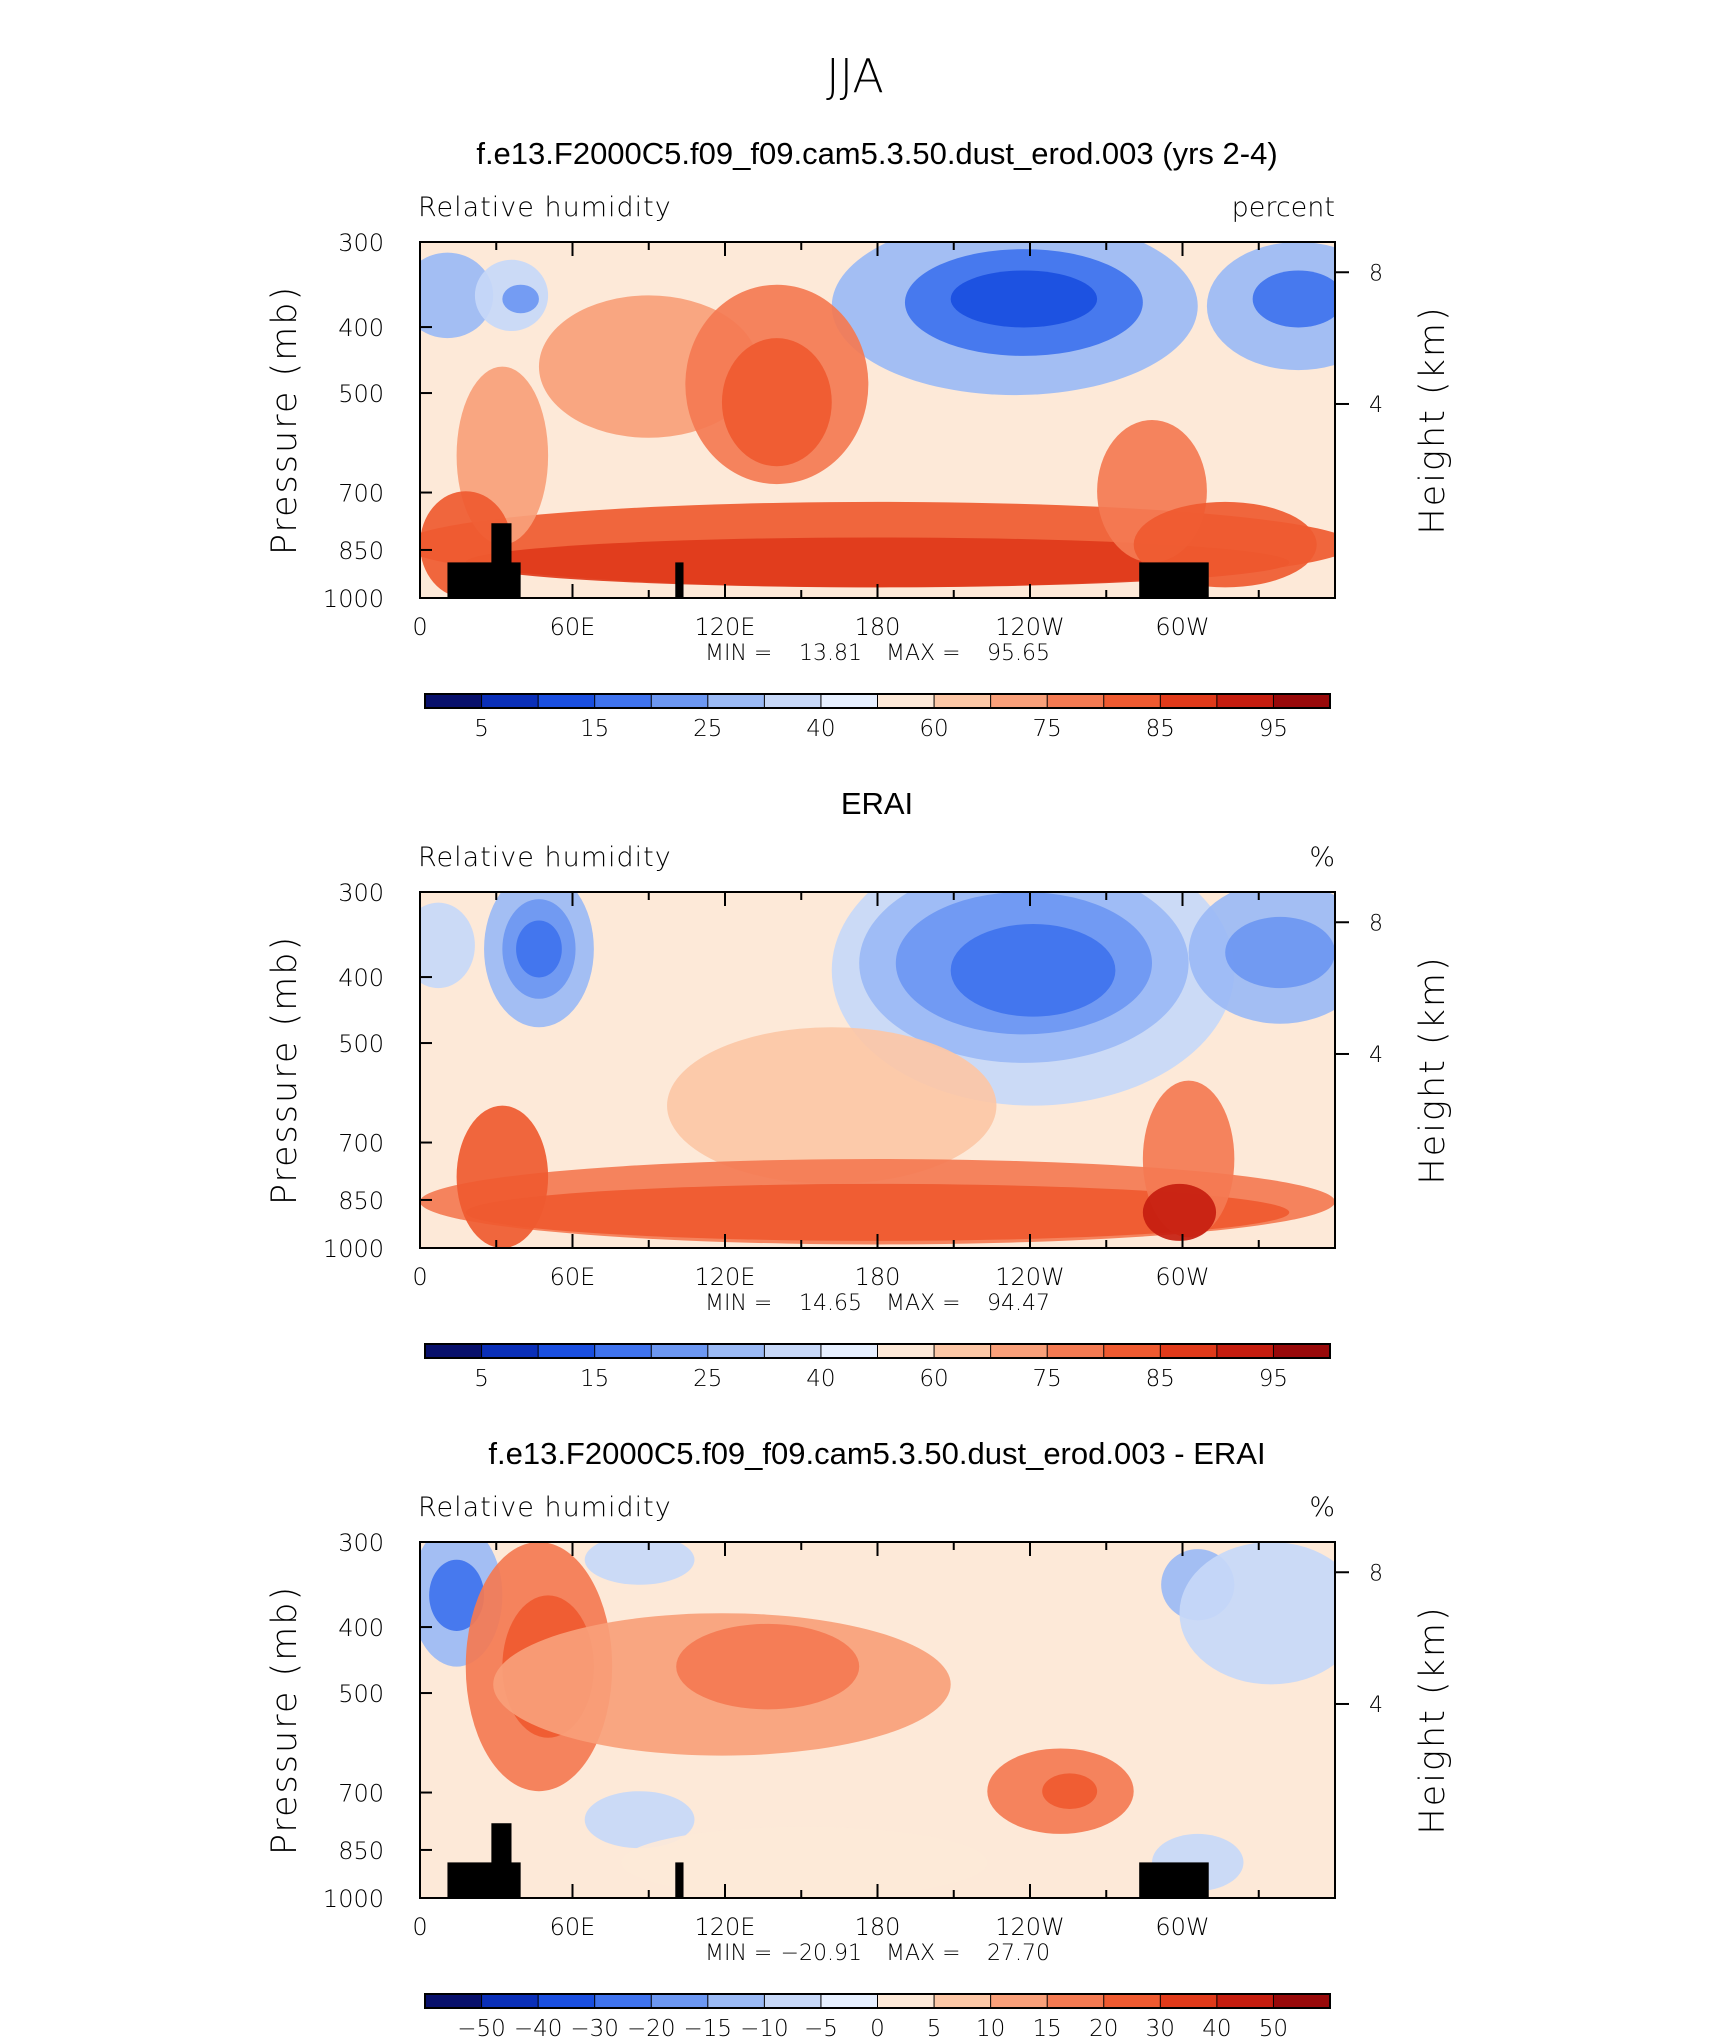  I want to click on colorbar-label: 10, so click(990, 2027).